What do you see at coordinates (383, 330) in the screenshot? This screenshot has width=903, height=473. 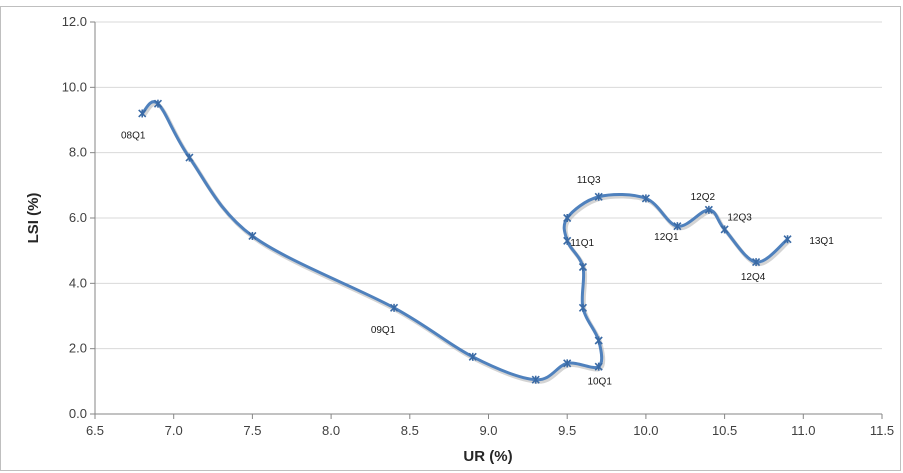 I see `point-label: 09Q1` at bounding box center [383, 330].